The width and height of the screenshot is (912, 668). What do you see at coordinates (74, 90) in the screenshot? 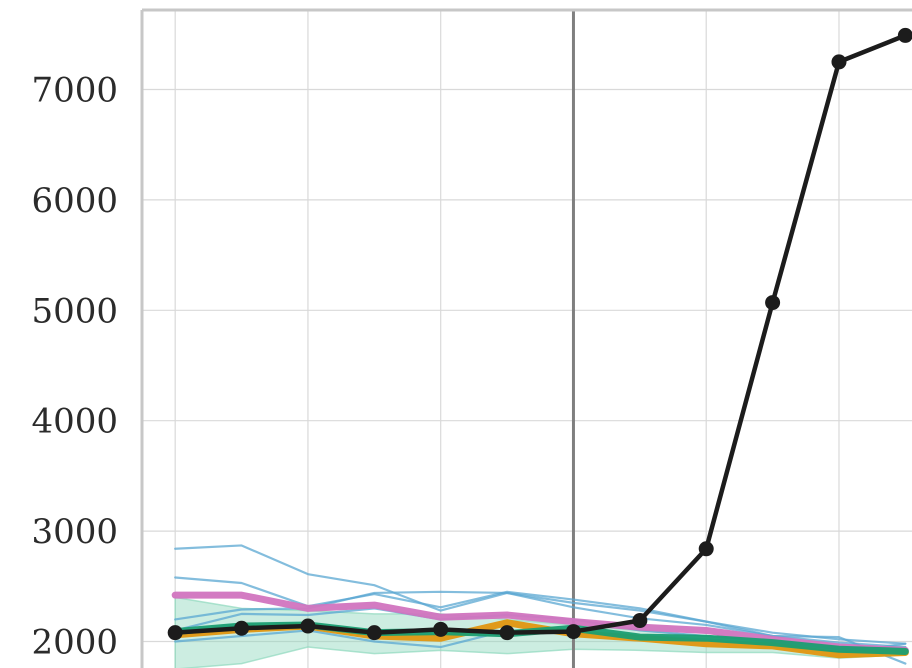
I see `y-tick-label: 7000` at bounding box center [74, 90].